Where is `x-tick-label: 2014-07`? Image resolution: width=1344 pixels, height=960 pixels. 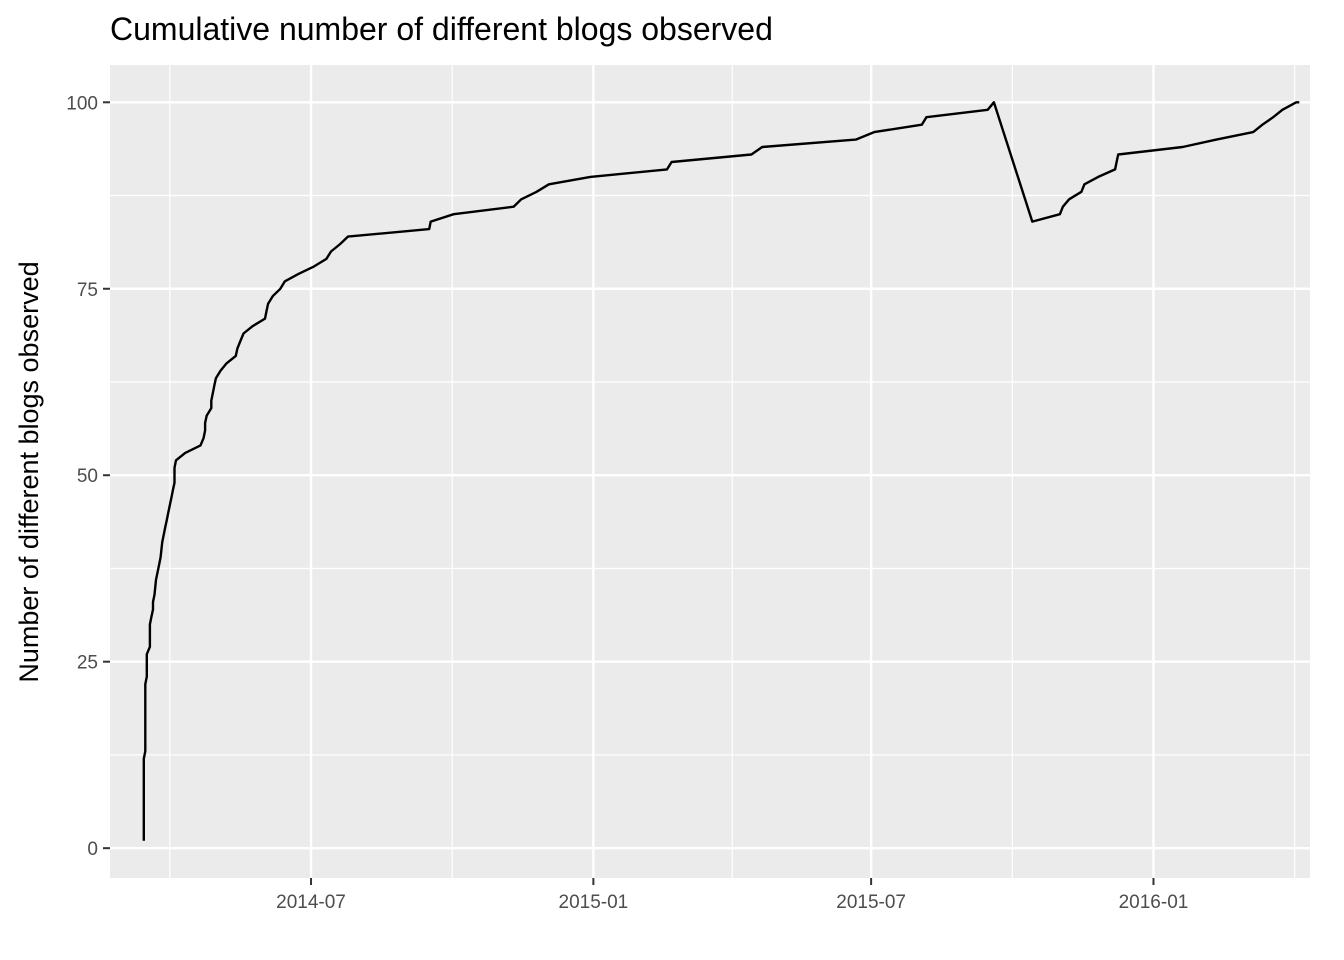 x-tick-label: 2014-07 is located at coordinates (311, 902).